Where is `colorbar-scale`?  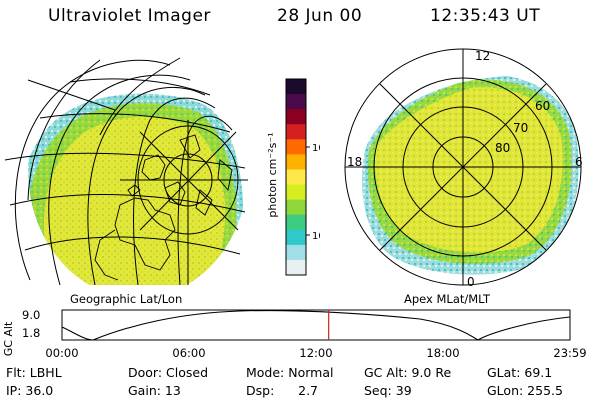 colorbar-scale is located at coordinates (296, 177).